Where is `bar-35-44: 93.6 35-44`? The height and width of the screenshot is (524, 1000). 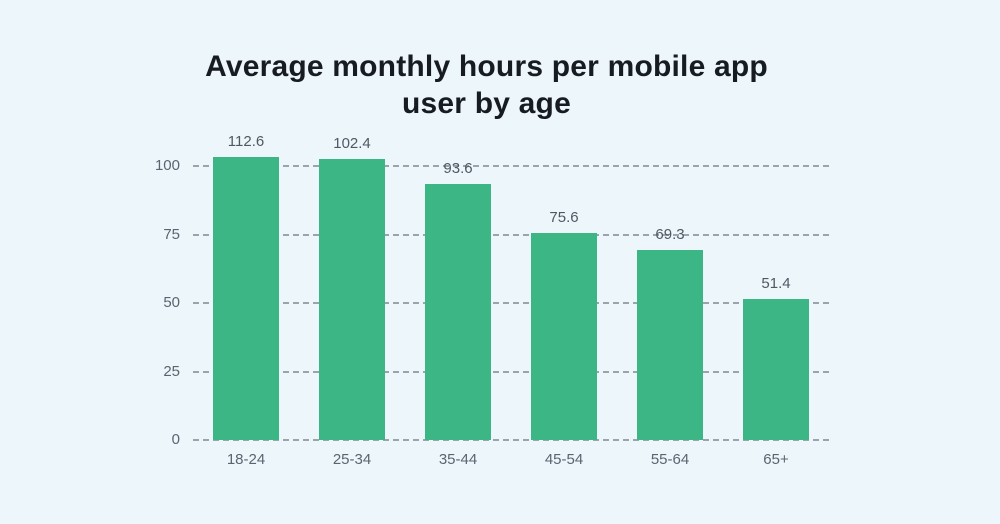
bar-35-44: 93.6 35-44 is located at coordinates (458, 314).